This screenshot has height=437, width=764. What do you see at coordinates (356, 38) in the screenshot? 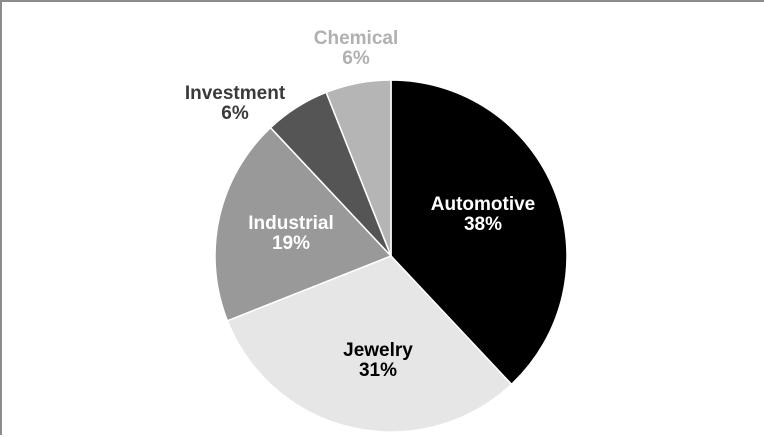
I see `slice-label-chemical: Chemical` at bounding box center [356, 38].